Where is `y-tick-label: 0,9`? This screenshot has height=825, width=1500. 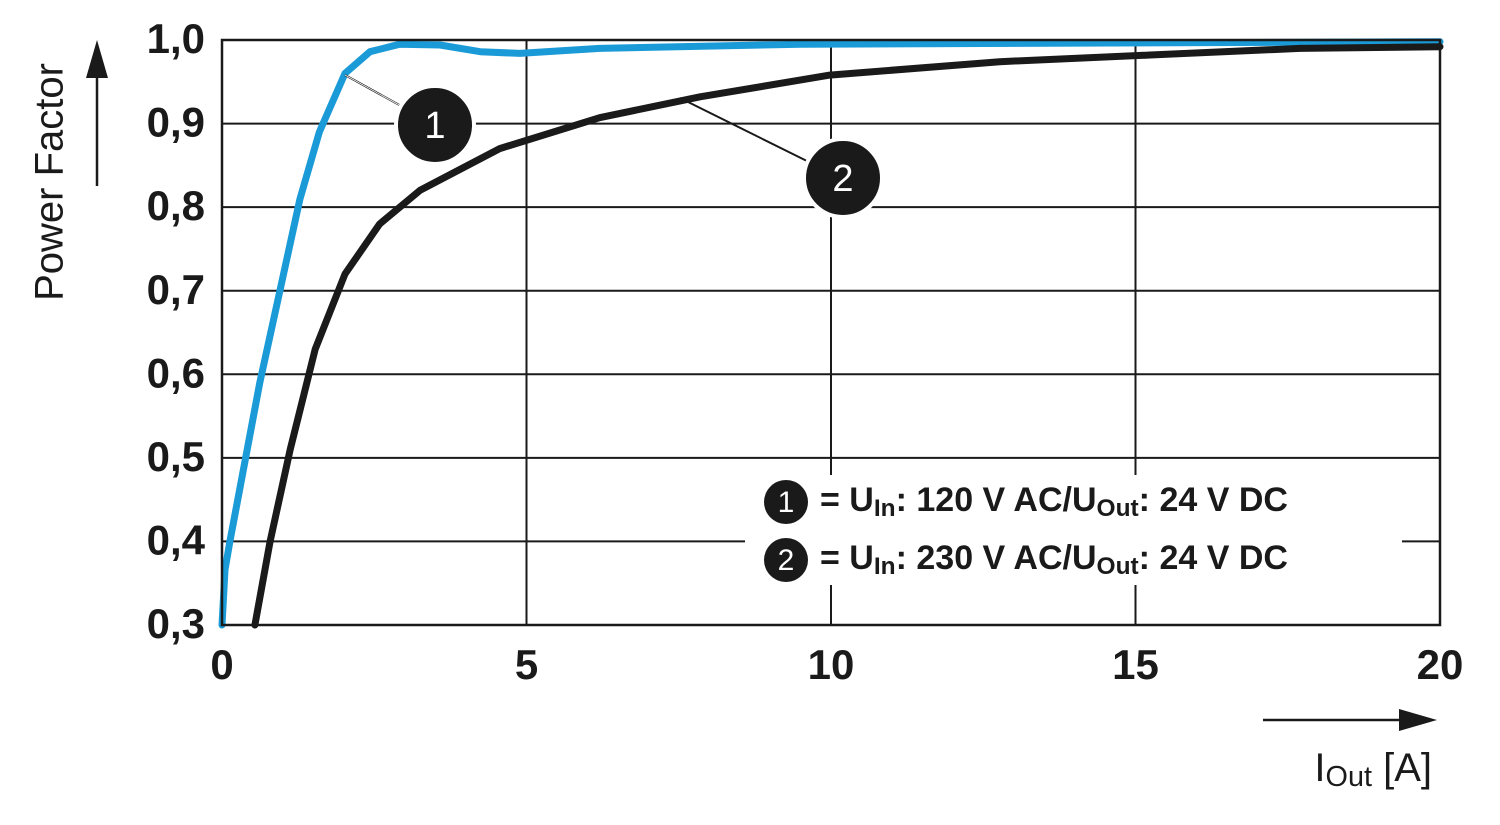 y-tick-label: 0,9 is located at coordinates (176, 122).